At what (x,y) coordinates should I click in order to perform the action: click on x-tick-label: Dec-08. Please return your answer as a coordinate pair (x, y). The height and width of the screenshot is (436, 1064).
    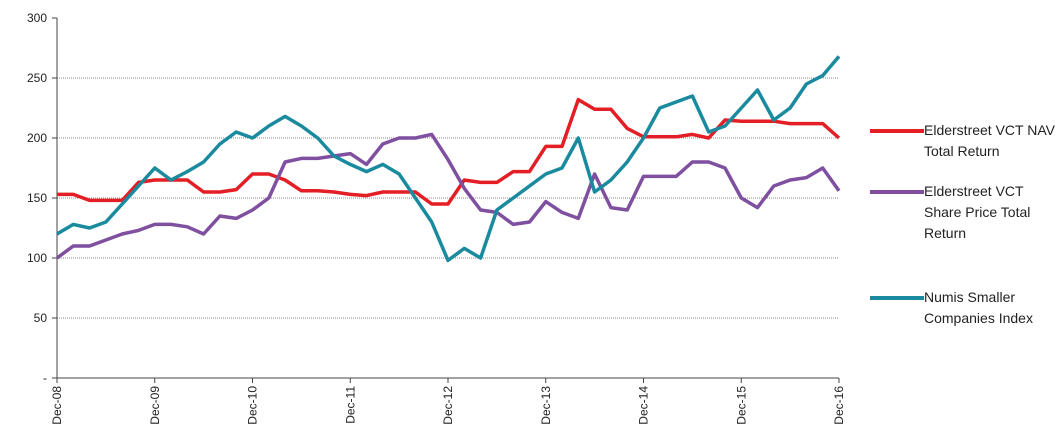
    Looking at the image, I should click on (57, 405).